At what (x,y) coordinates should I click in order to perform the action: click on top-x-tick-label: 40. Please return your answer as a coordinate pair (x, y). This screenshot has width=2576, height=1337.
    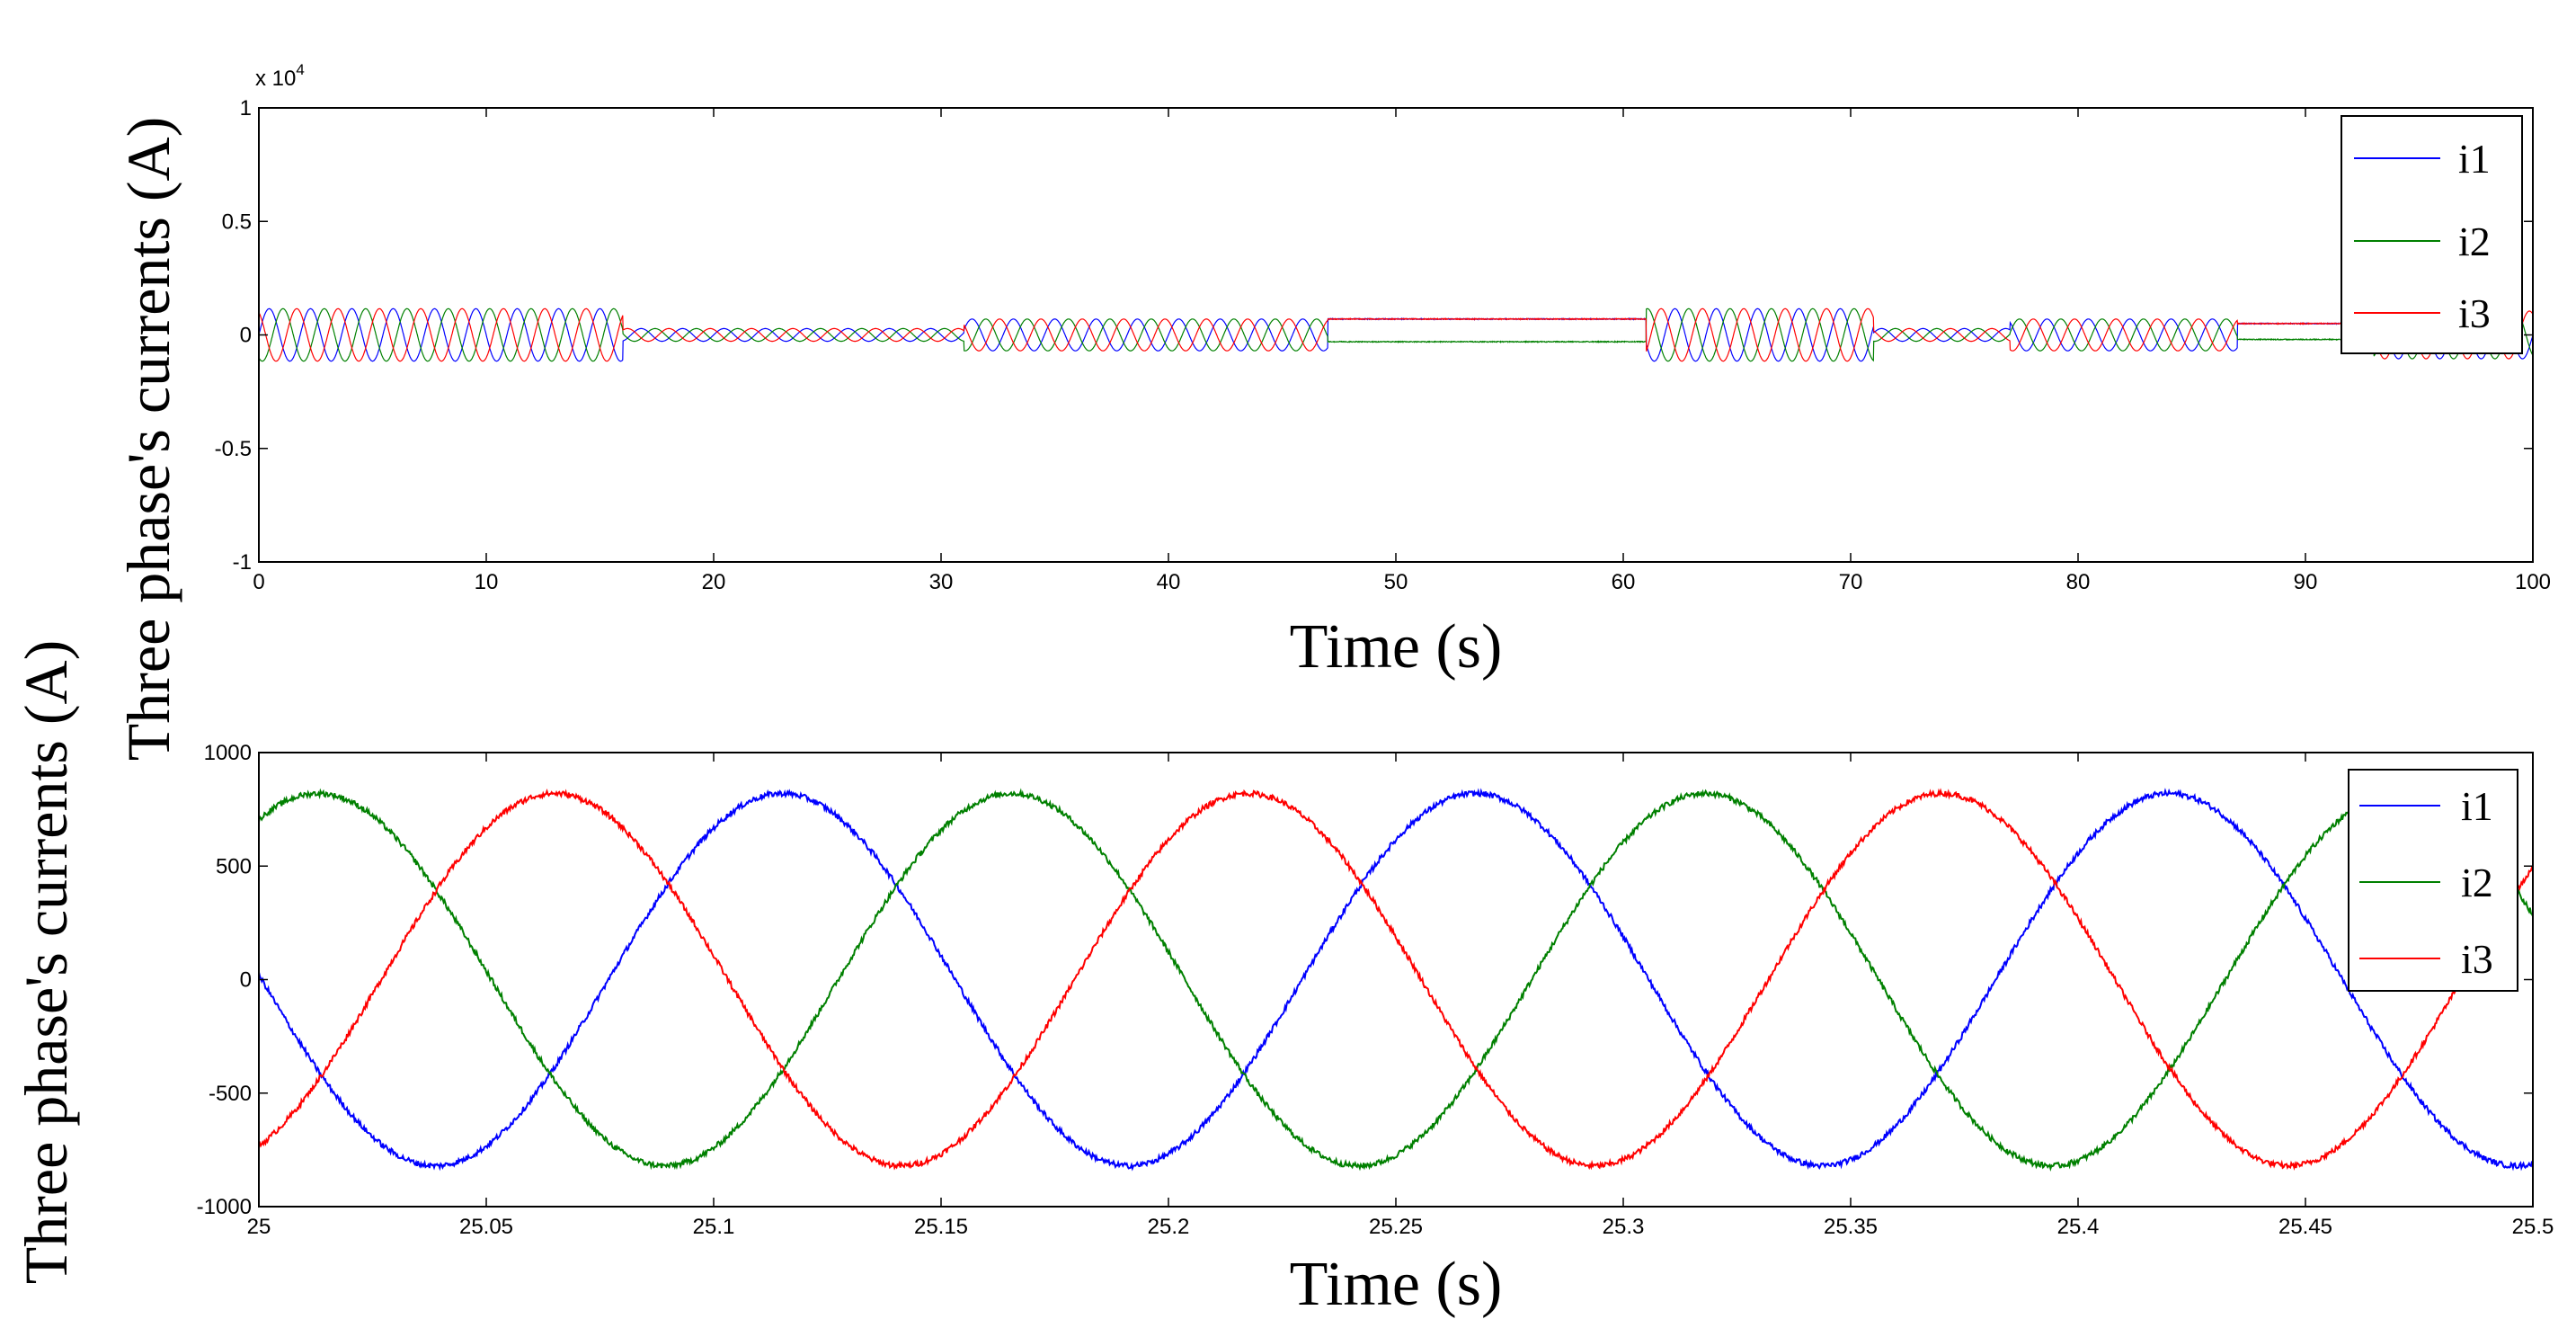
    Looking at the image, I should click on (1169, 582).